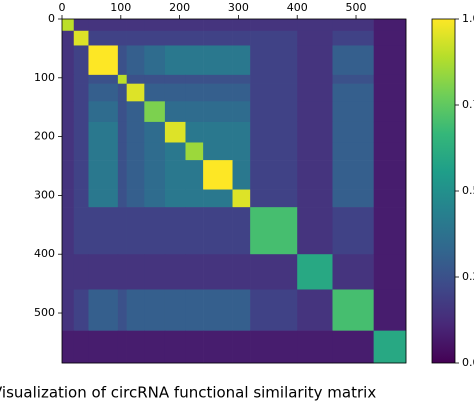  Describe the element at coordinates (44, 77) in the screenshot. I see `y-tick-label: 100` at that location.